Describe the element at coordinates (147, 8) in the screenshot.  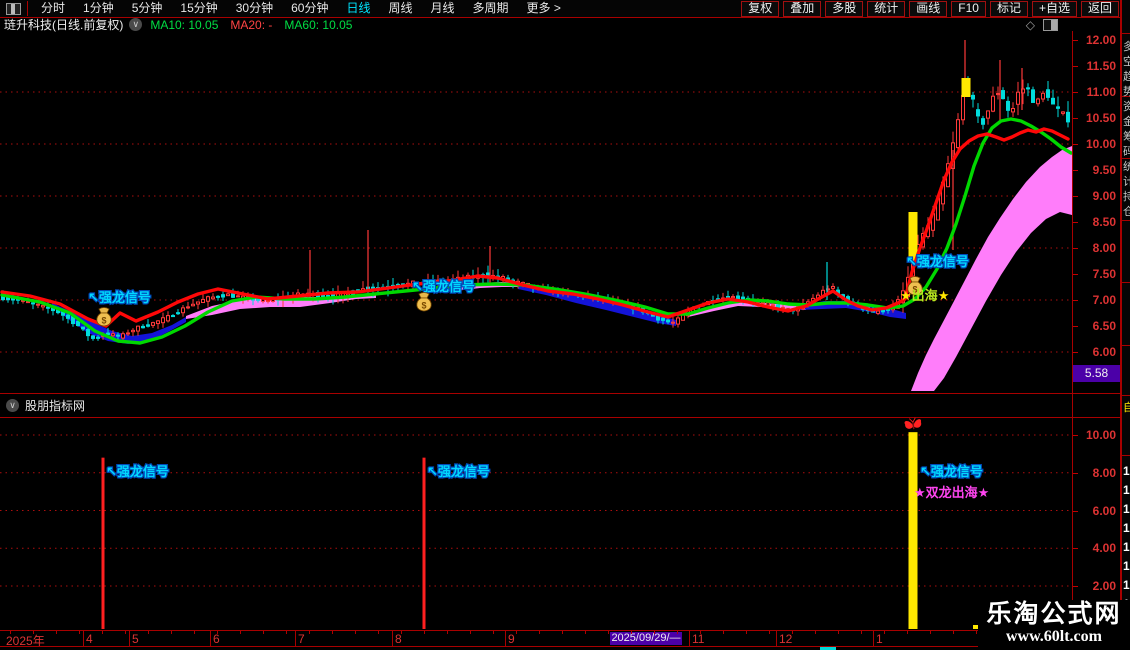
I see `period-5分钟: 5分钟` at that location.